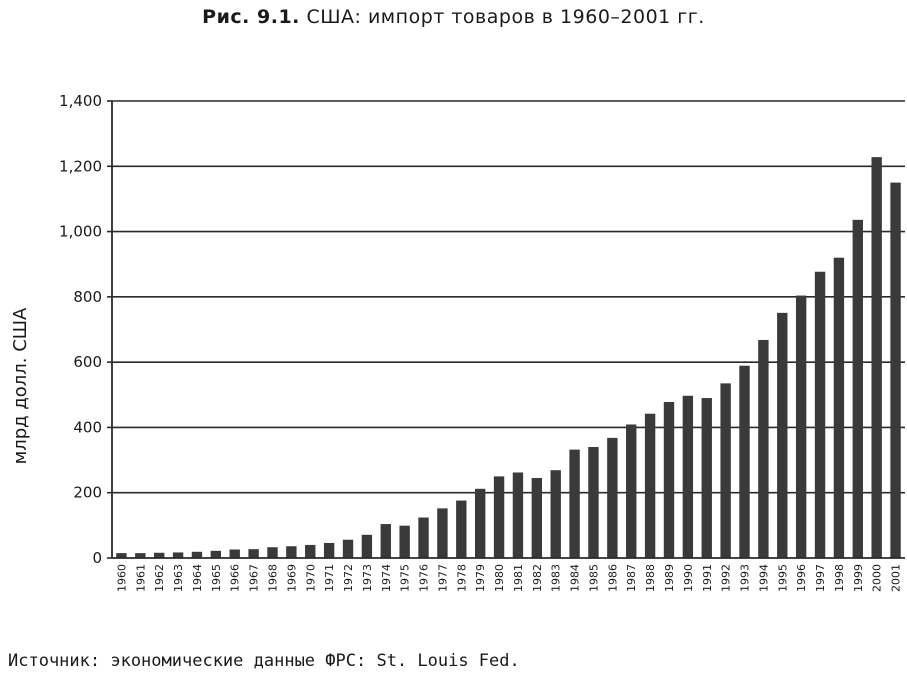 The width and height of the screenshot is (907, 680). What do you see at coordinates (424, 578) in the screenshot?
I see `x-tick-label: 1976` at bounding box center [424, 578].